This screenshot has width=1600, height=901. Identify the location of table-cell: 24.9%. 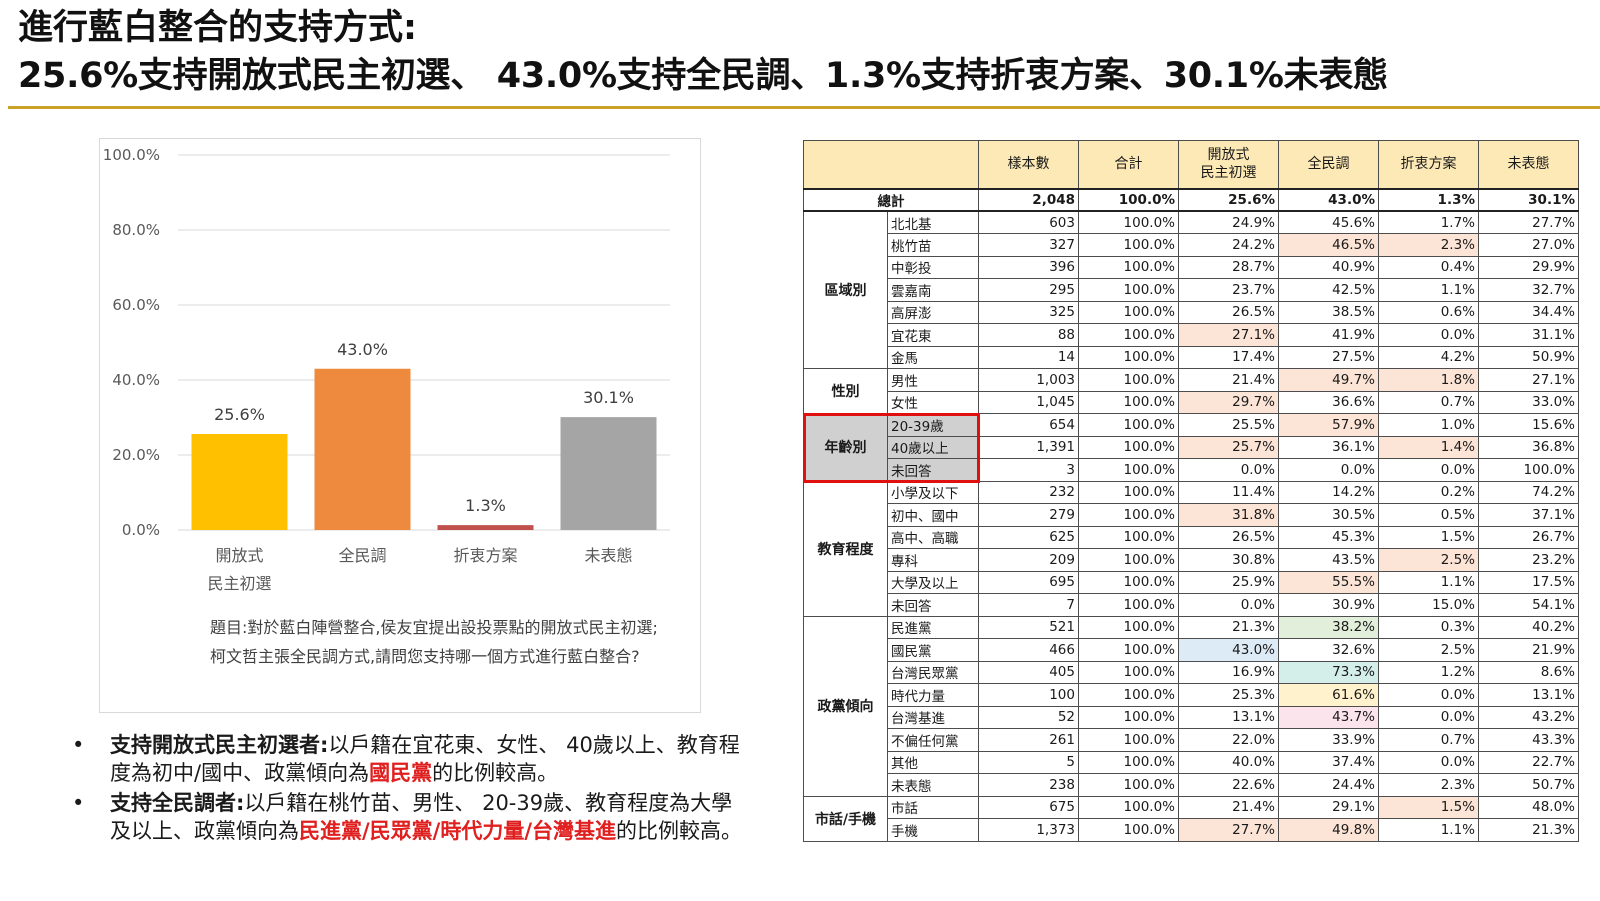
(1228, 222).